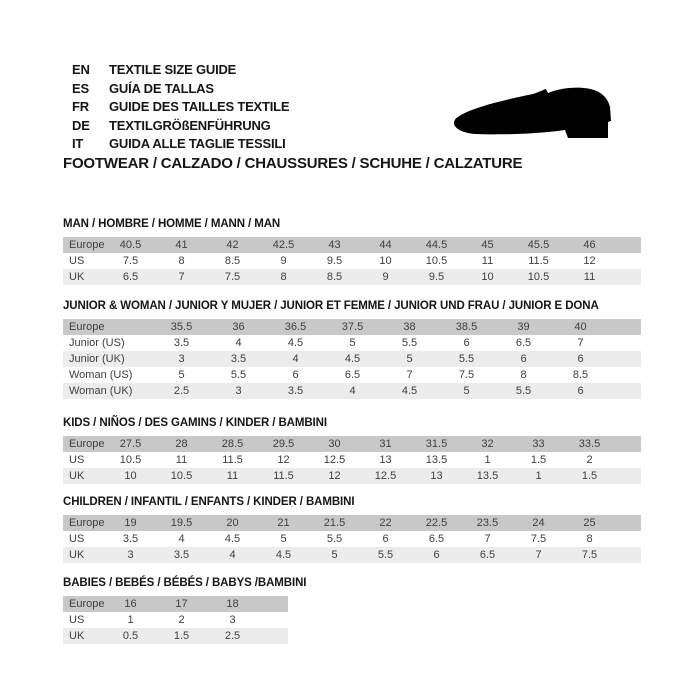 The image size is (700, 700). I want to click on language-row: FR GUIDE DES TAILLES TEXTILE, so click(181, 107).